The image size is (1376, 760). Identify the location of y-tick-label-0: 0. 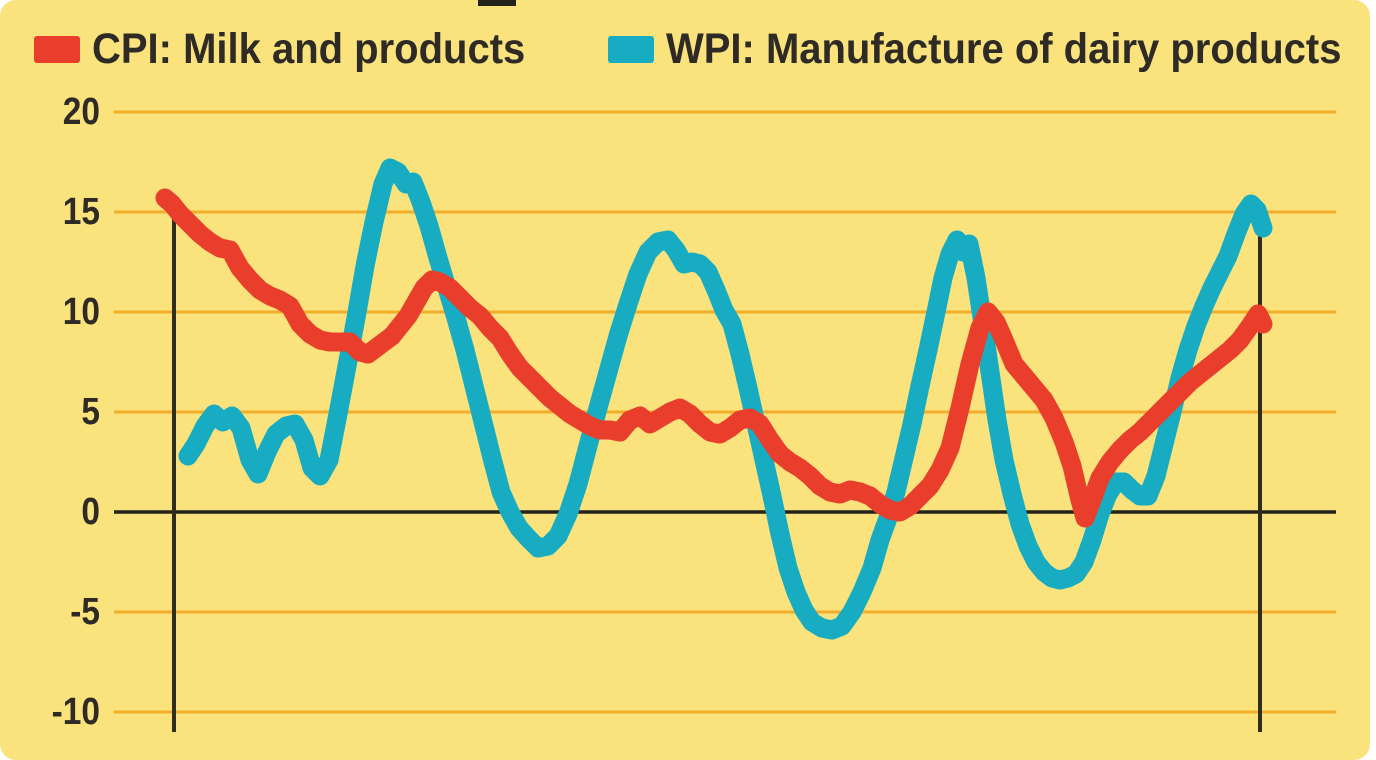
(90, 512).